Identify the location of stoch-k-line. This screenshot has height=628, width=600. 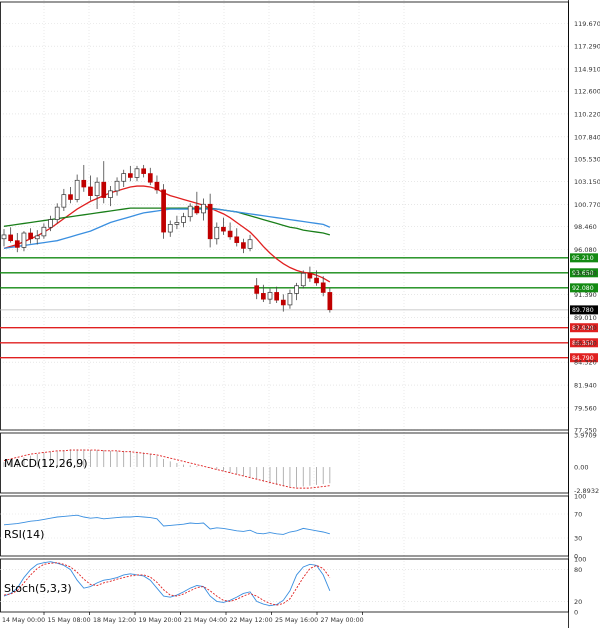
(167, 584).